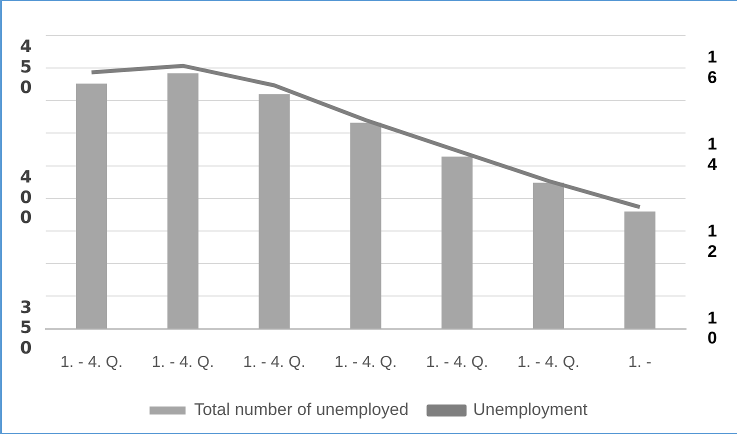 The height and width of the screenshot is (434, 737). What do you see at coordinates (640, 362) in the screenshot?
I see `x-tick-label: 1. -` at bounding box center [640, 362].